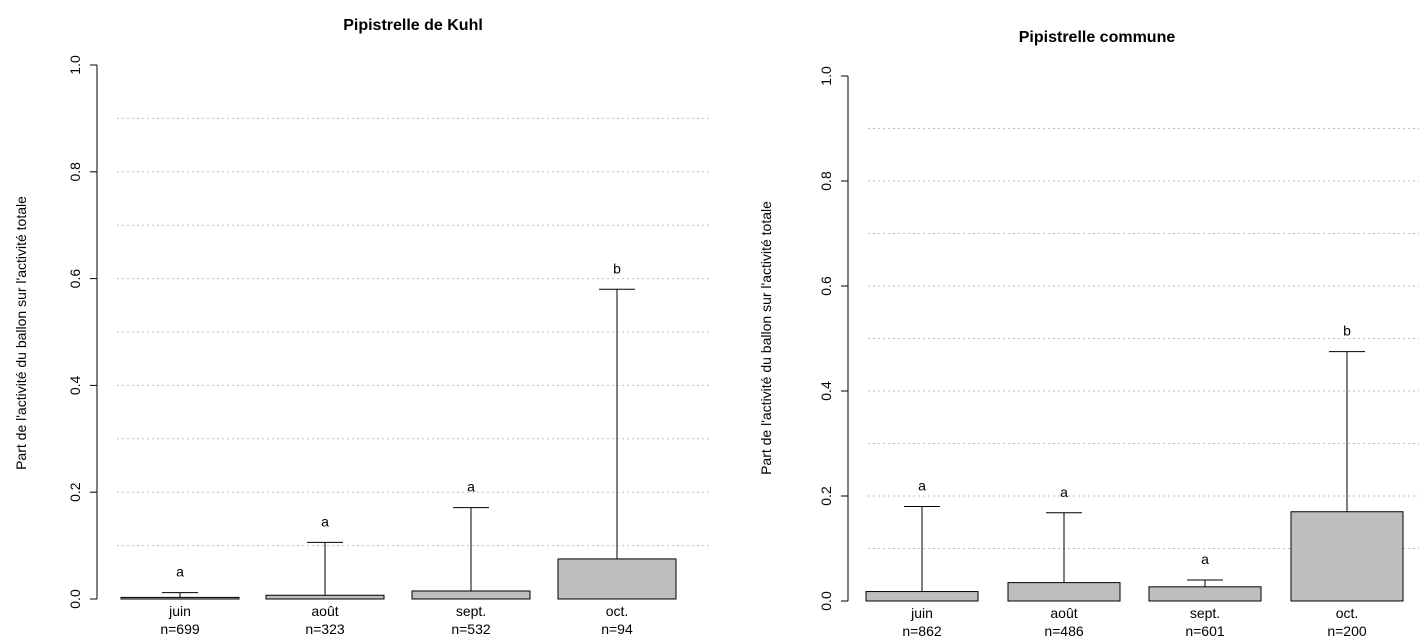 This screenshot has width=1419, height=641. I want to click on sample-size-label: n=601, so click(1205, 631).